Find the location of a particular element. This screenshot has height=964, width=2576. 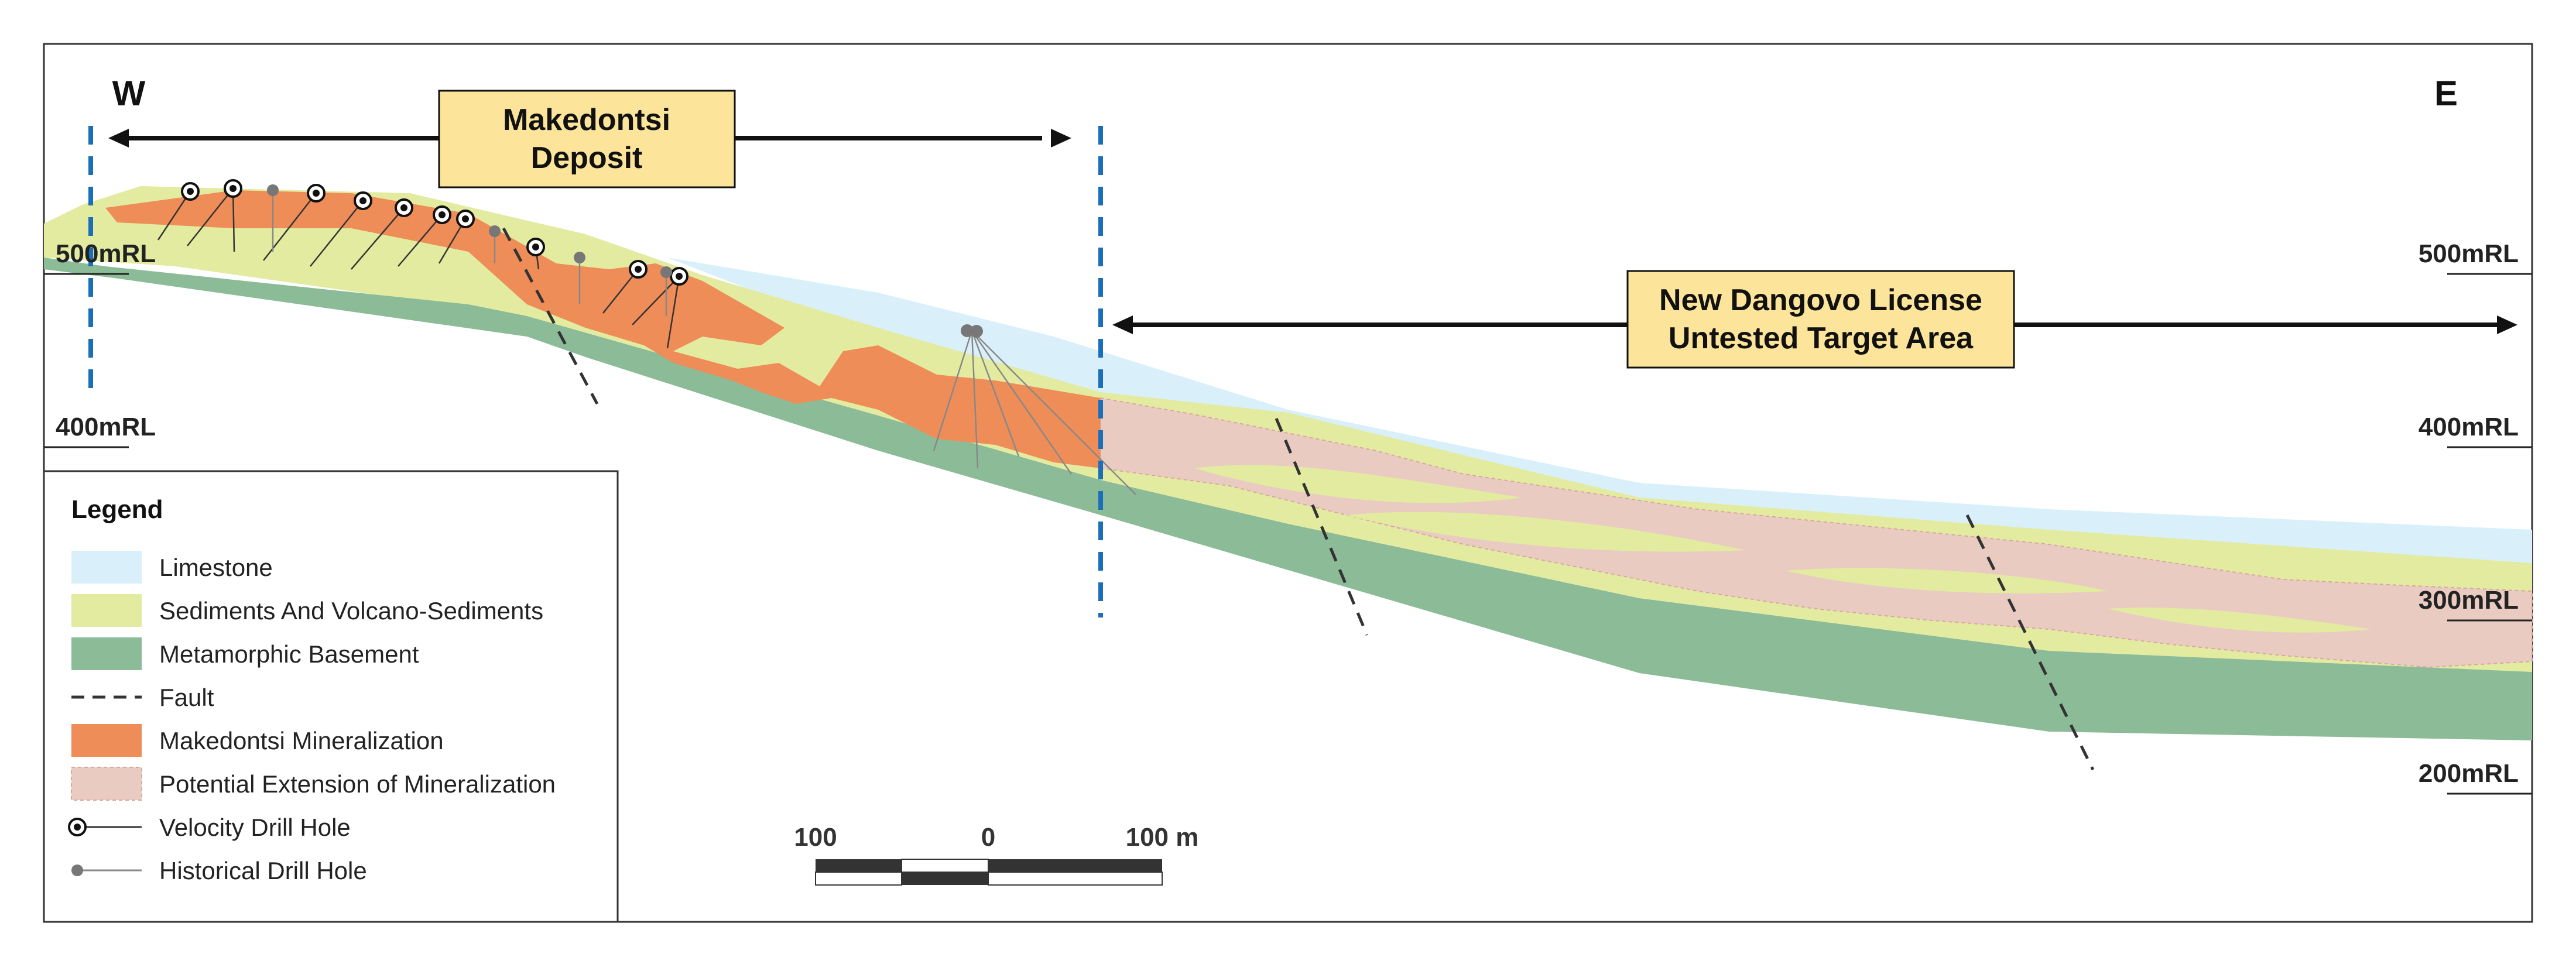

compass-east: E is located at coordinates (2446, 93).